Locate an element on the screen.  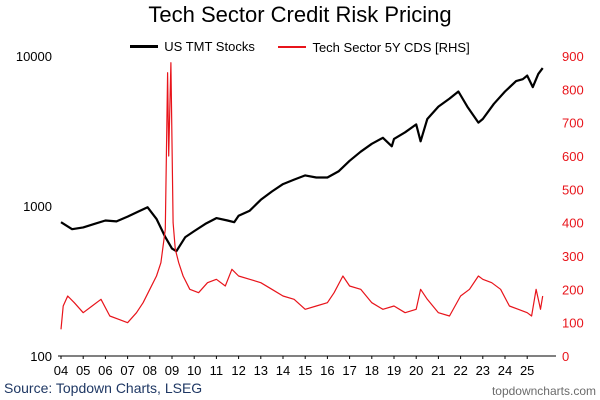
x-tick-label: 13 is located at coordinates (261, 370).